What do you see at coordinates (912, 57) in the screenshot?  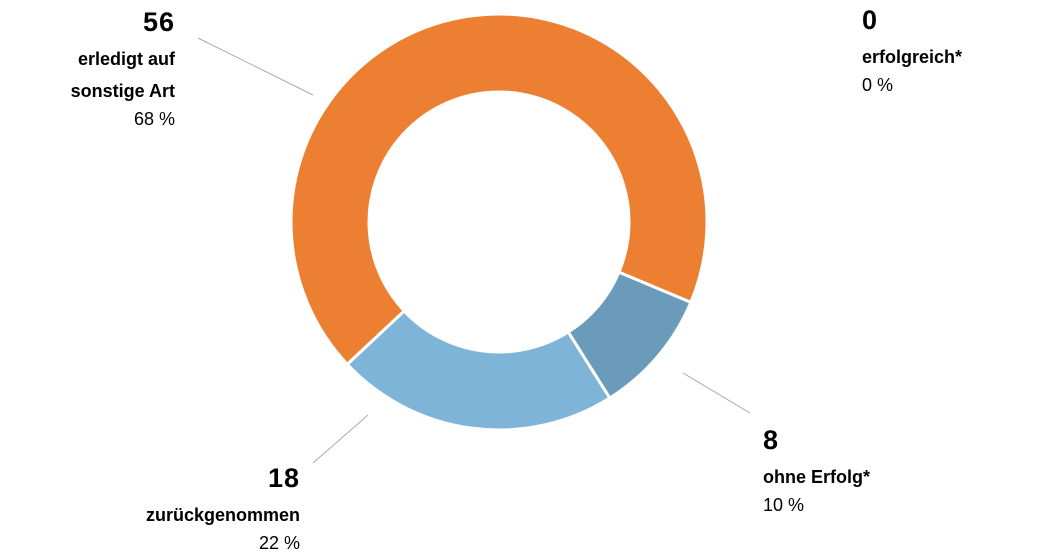 I see `category-label: erfolgreich*` at bounding box center [912, 57].